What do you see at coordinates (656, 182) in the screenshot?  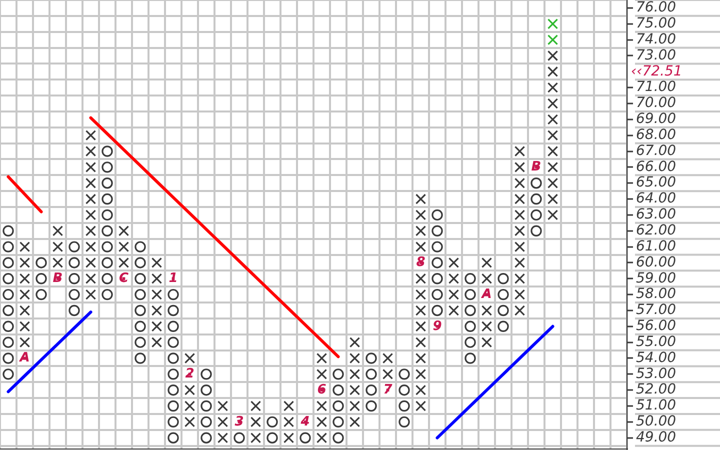 I see `y-tick-label: 65.00` at bounding box center [656, 182].